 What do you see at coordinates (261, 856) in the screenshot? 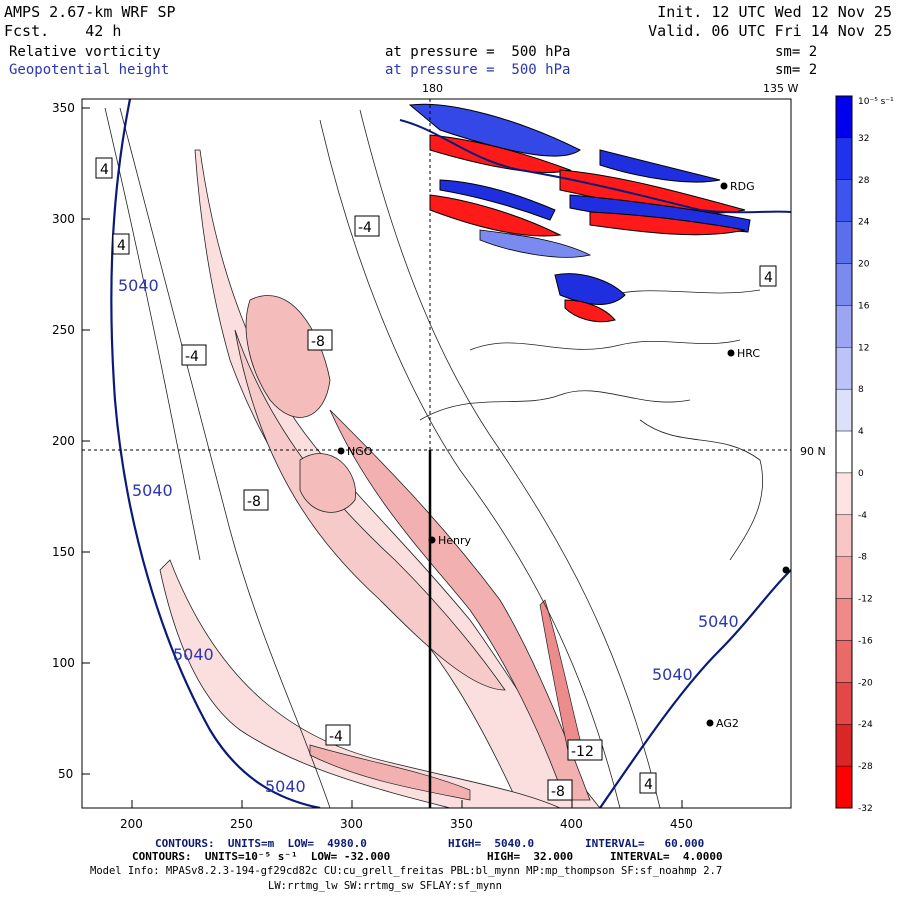
I see `footer-vort-contours: CONTOURS: UNITS=10⁻⁵ s⁻¹ LOW= -32.000` at bounding box center [261, 856].